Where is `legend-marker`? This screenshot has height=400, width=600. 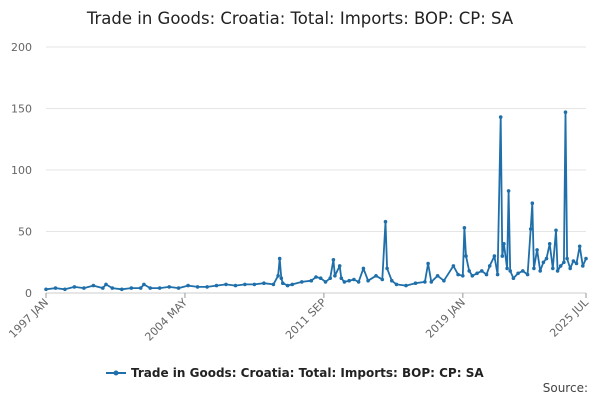 legend-marker is located at coordinates (116, 373).